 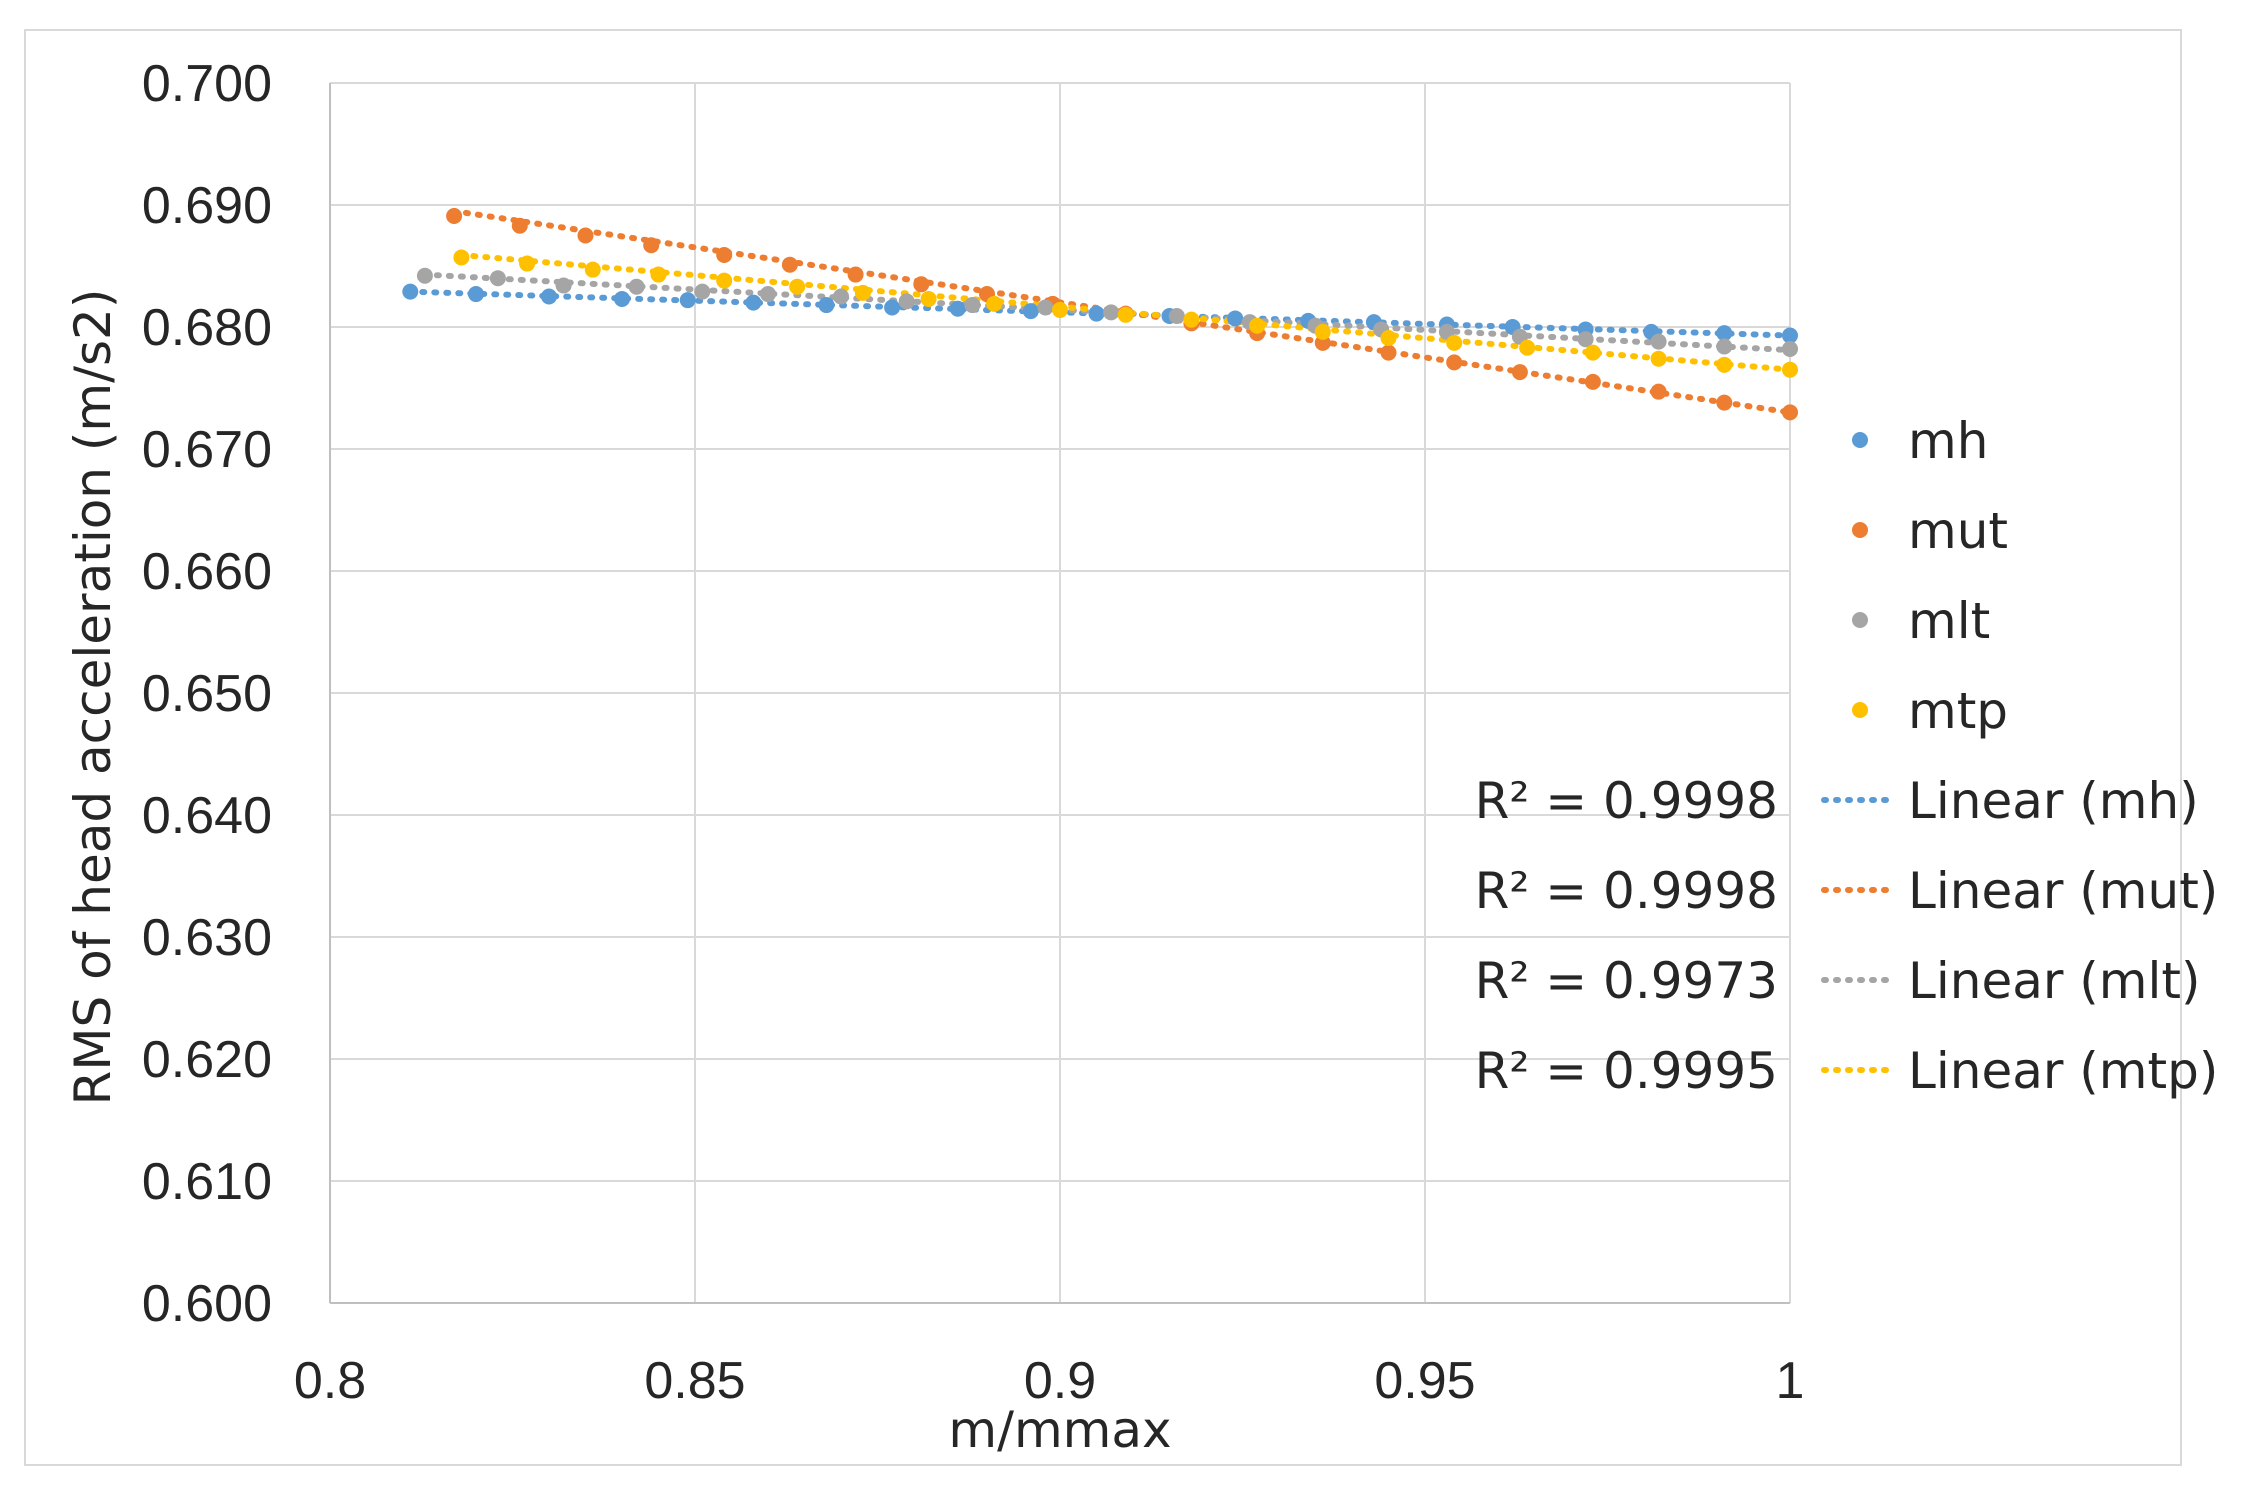 I want to click on y-tick-label: 0.630, so click(x=207, y=938).